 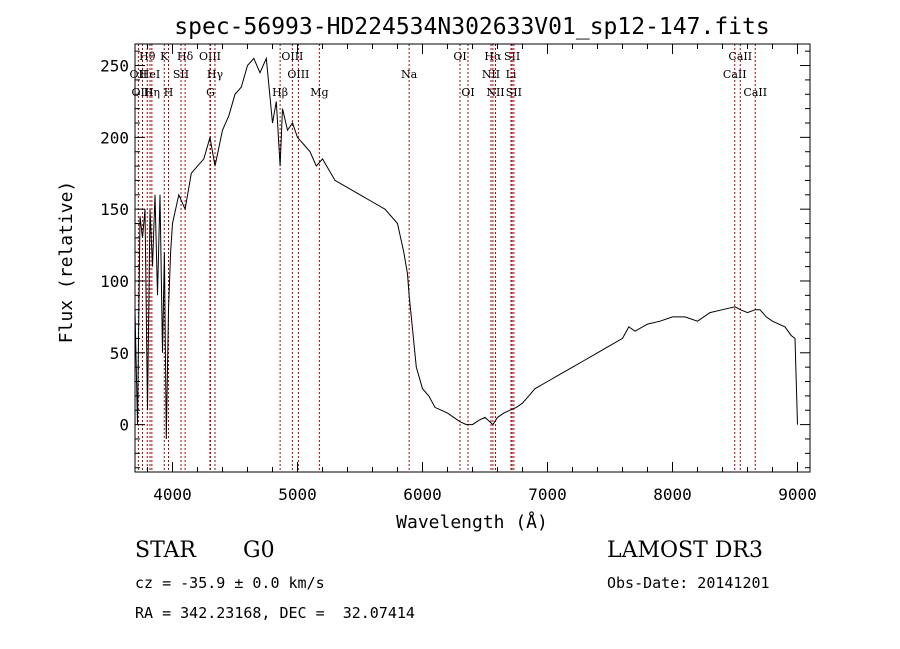 What do you see at coordinates (124, 425) in the screenshot?
I see `y-tick-label: 0` at bounding box center [124, 425].